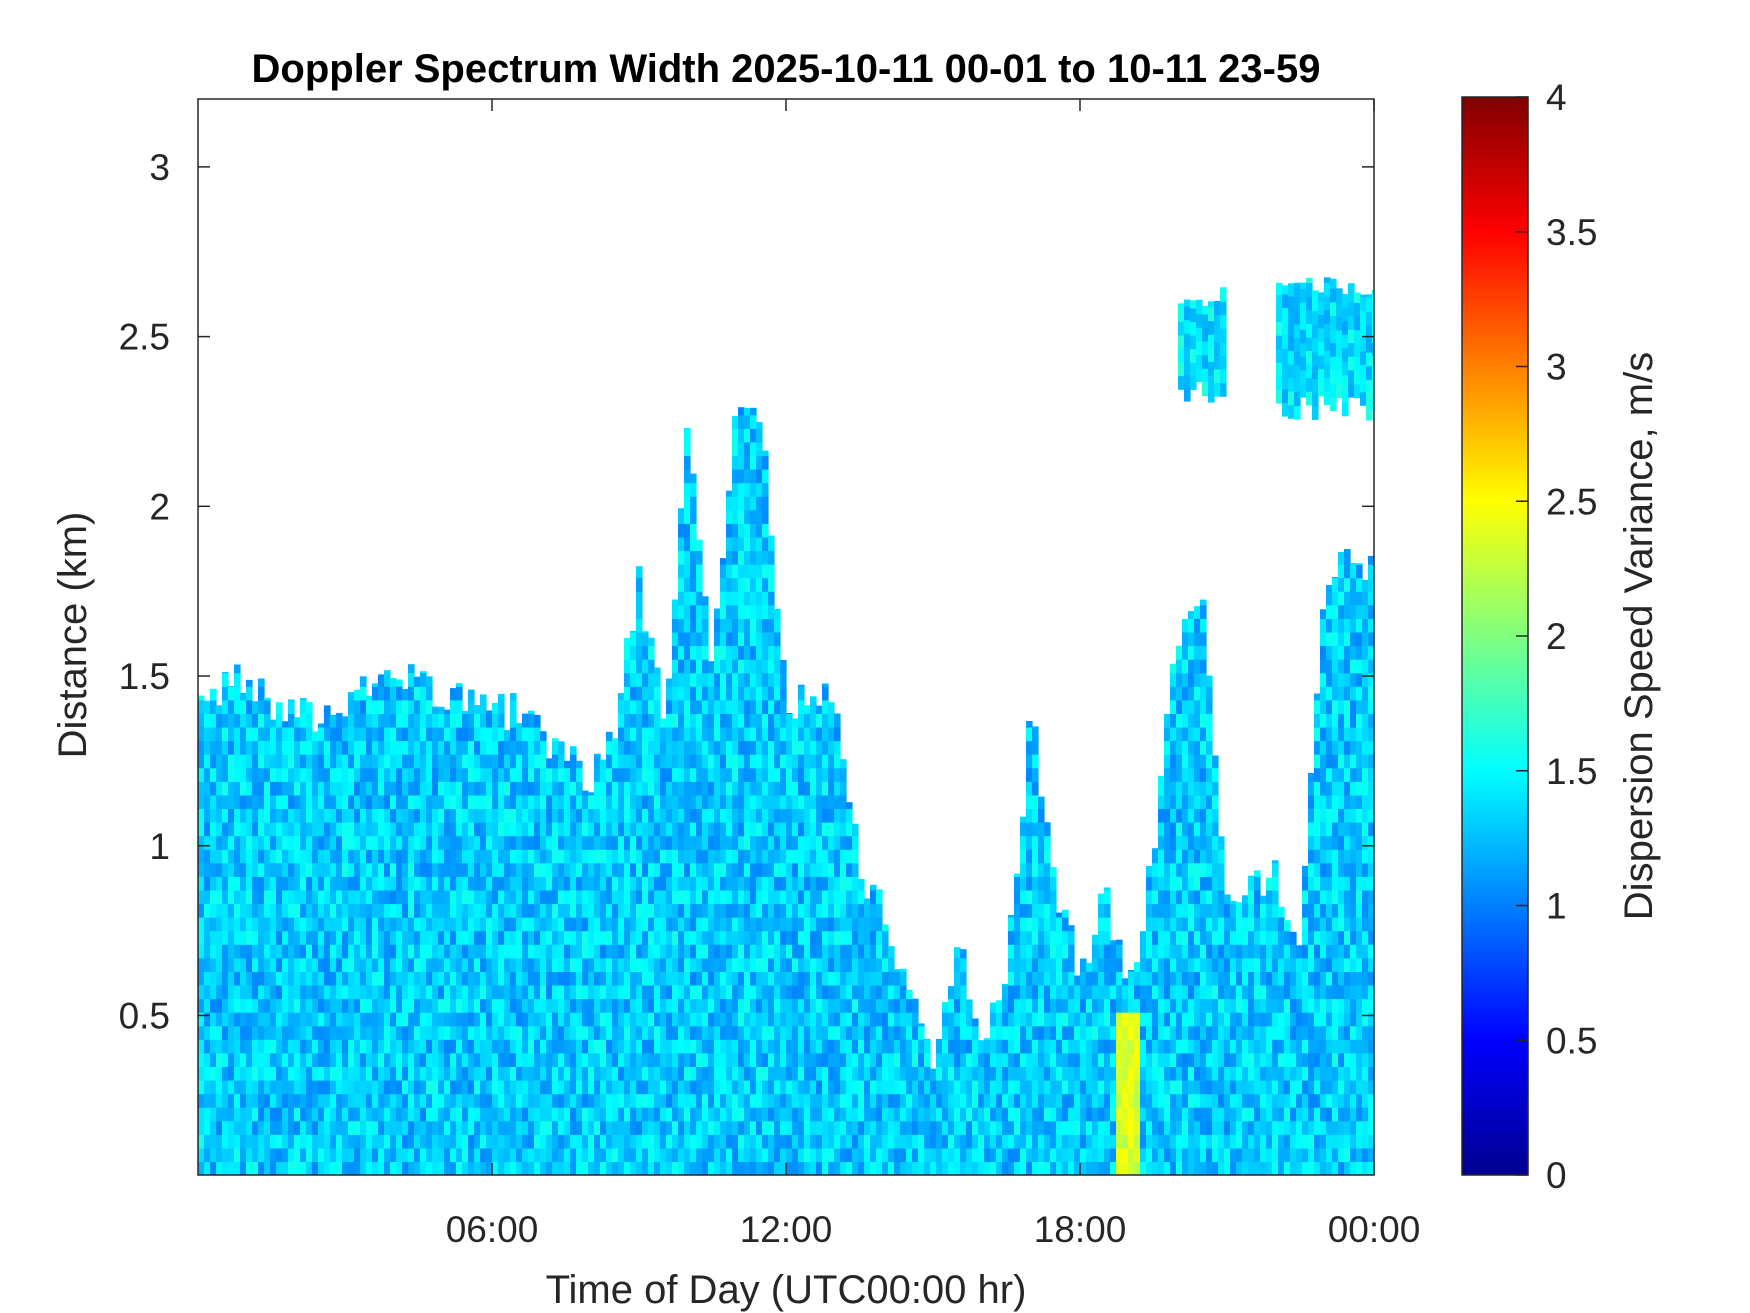  Describe the element at coordinates (537, 964) in the screenshot. I see `heatmap-cell-2015` at that location.